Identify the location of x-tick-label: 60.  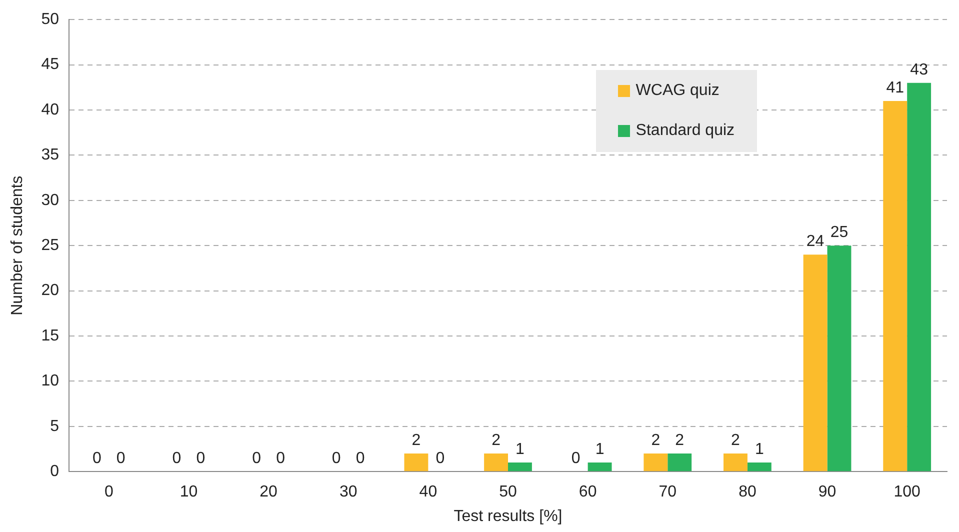
(587, 492).